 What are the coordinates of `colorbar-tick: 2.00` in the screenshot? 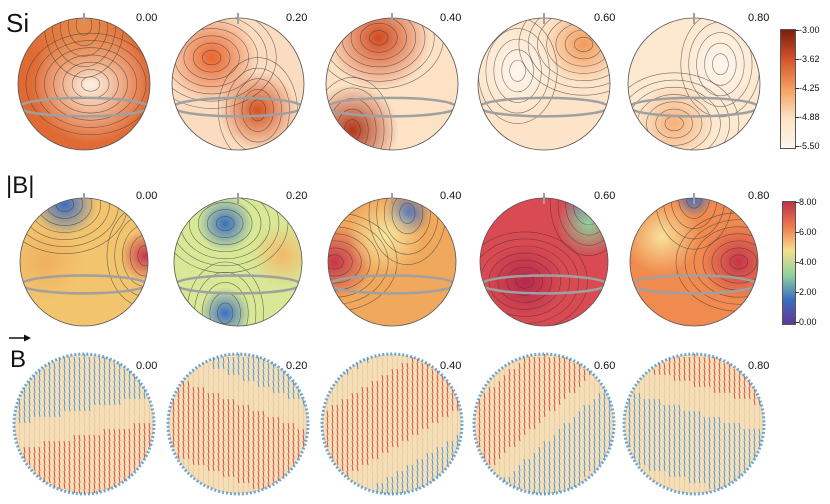 It's located at (808, 292).